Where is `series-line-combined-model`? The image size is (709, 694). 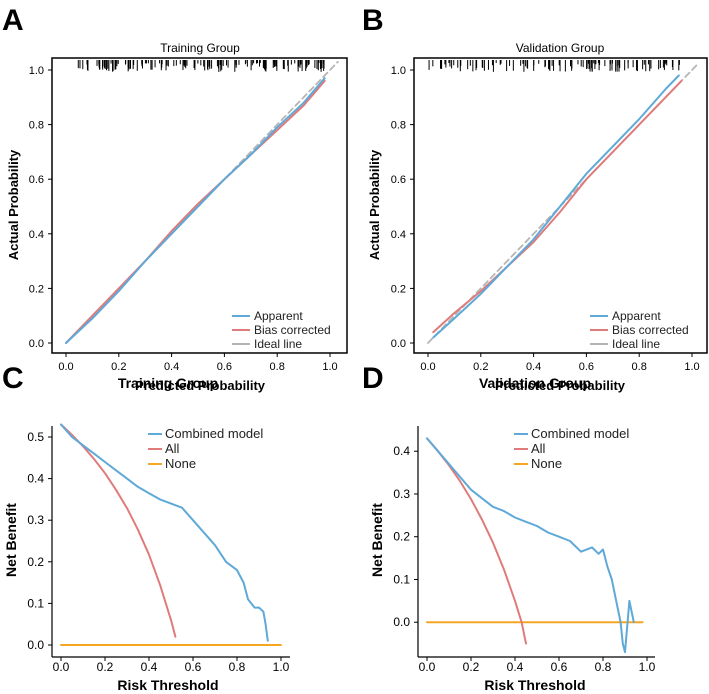
series-line-combined-model is located at coordinates (164, 532).